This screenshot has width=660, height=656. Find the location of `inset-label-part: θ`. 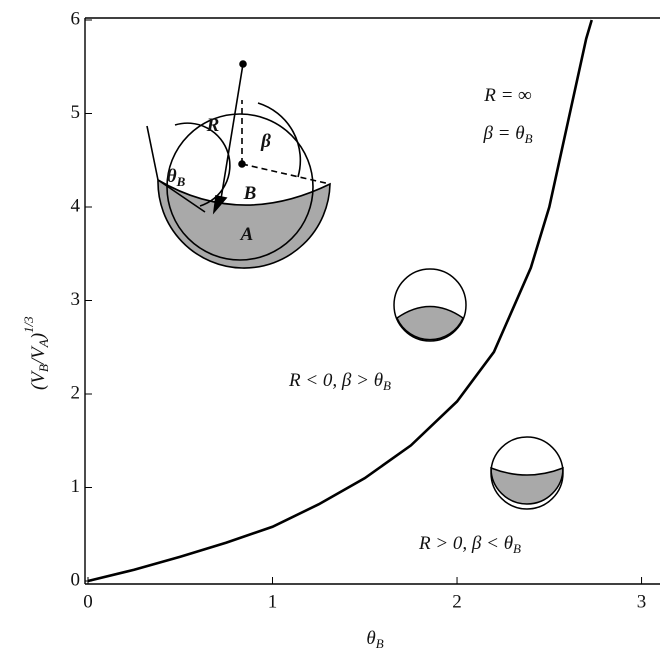

inset-label-part: θ is located at coordinates (172, 176).